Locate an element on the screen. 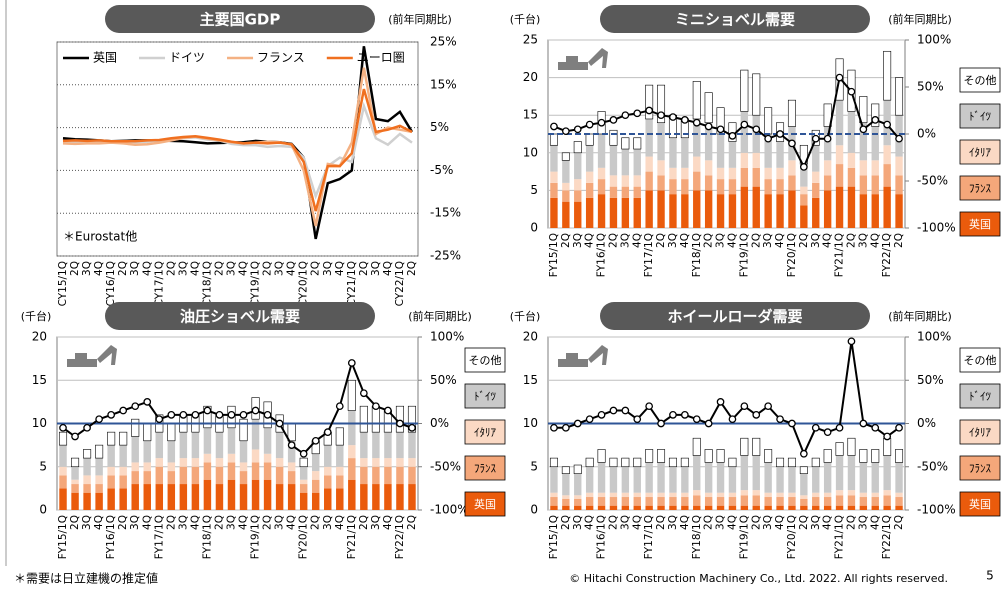 The height and width of the screenshot is (589, 1003). series-line is located at coordinates (237, 150).